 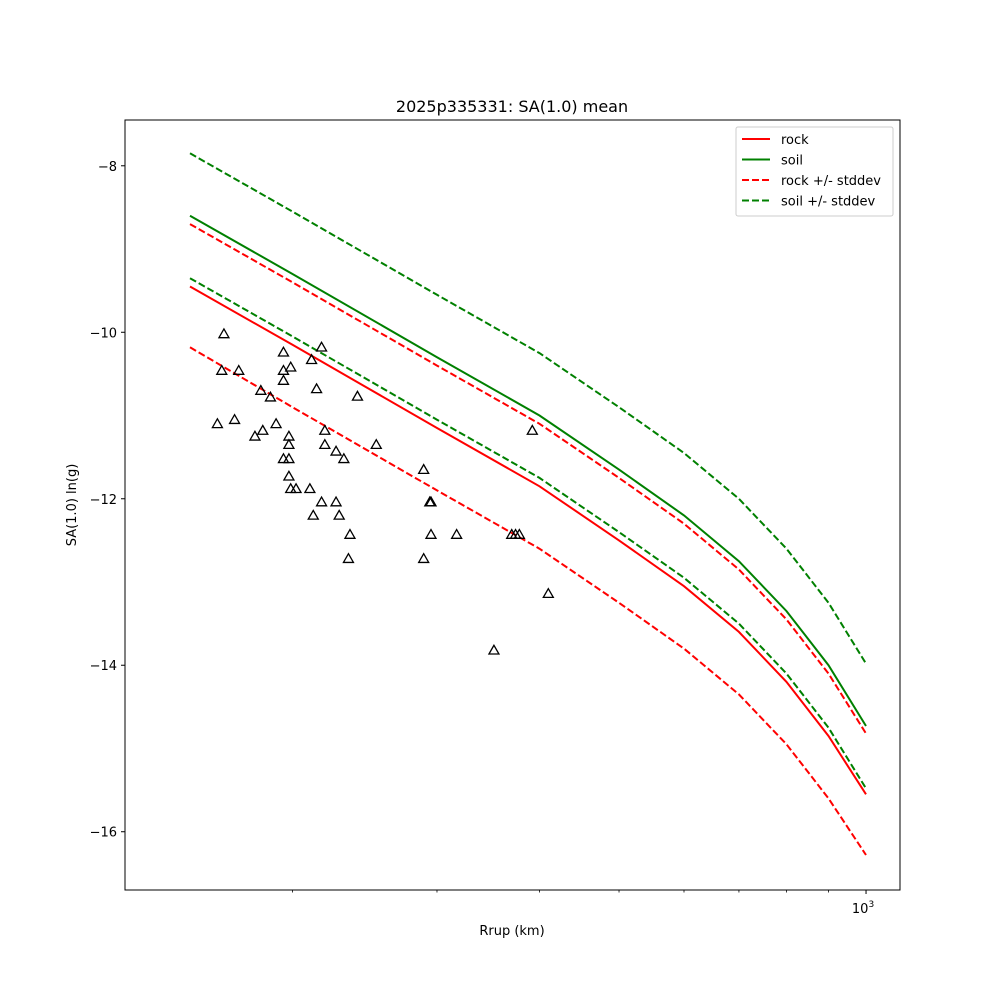 I want to click on x-tick-label: 103, so click(x=863, y=908).